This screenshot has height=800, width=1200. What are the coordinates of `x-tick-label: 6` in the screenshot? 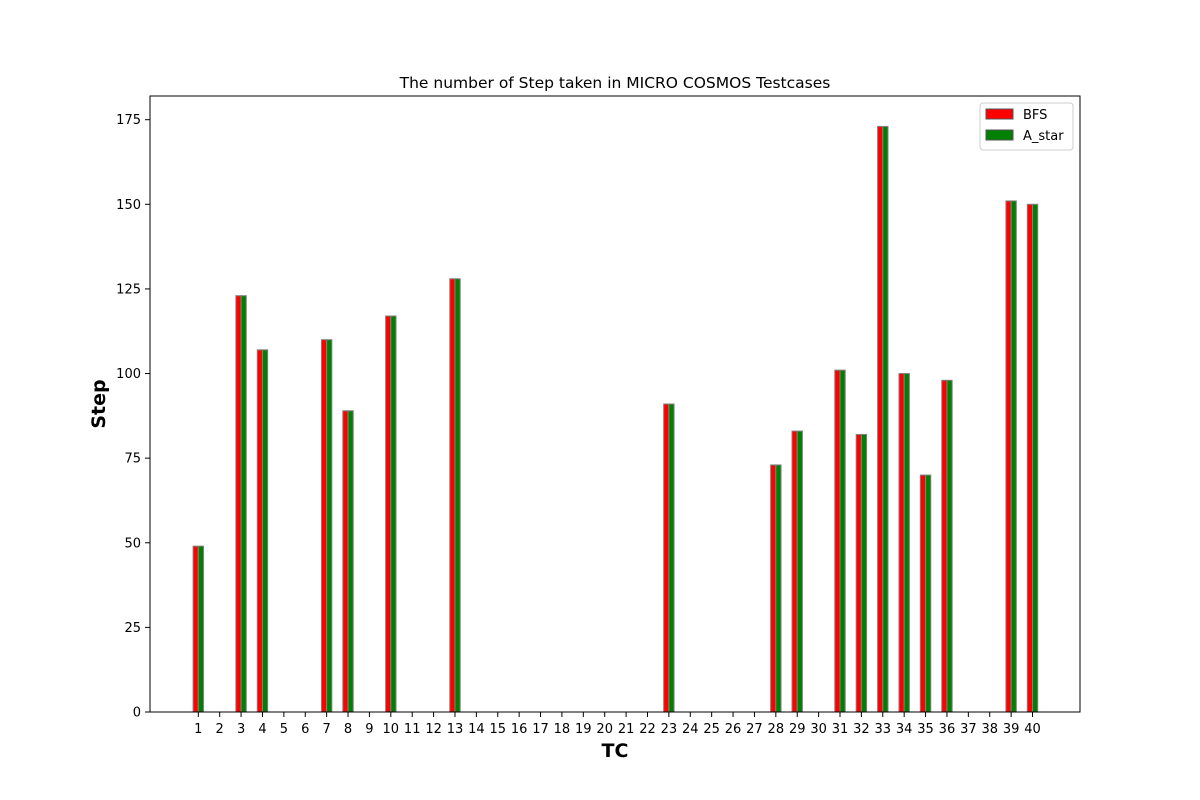 It's located at (305, 729).